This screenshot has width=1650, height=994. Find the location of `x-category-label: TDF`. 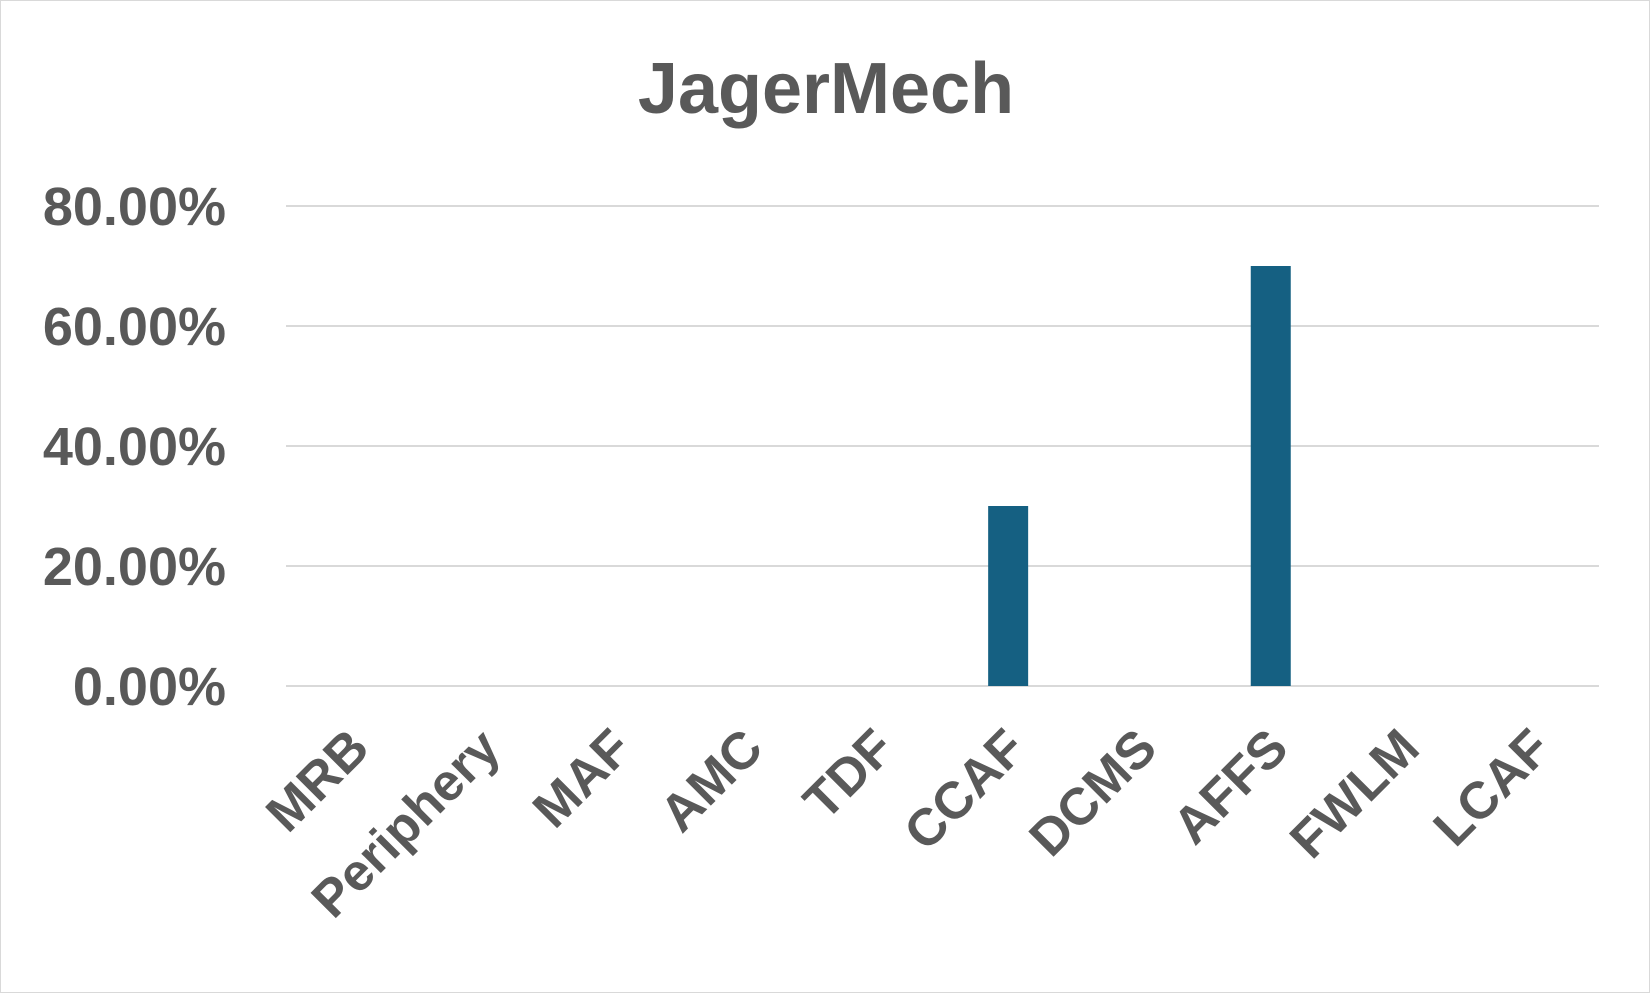

x-category-label: TDF is located at coordinates (849, 774).